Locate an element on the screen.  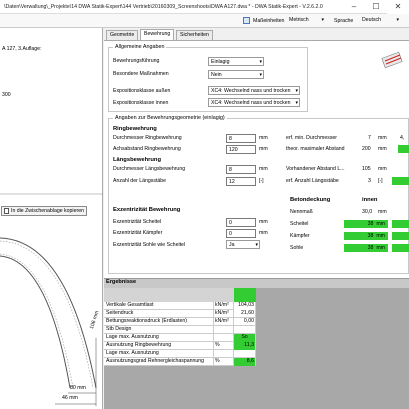
ecc-springer-label: Exzentrizität Kämpfer is located at coordinates (138, 233).